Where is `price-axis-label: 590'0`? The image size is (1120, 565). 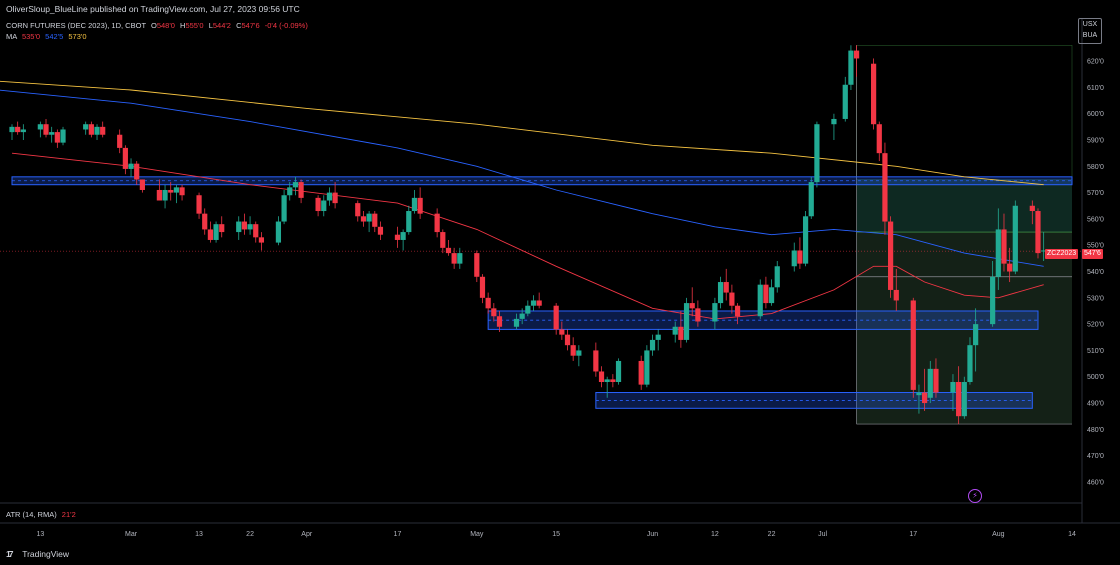 price-axis-label: 590'0 is located at coordinates (1095, 141).